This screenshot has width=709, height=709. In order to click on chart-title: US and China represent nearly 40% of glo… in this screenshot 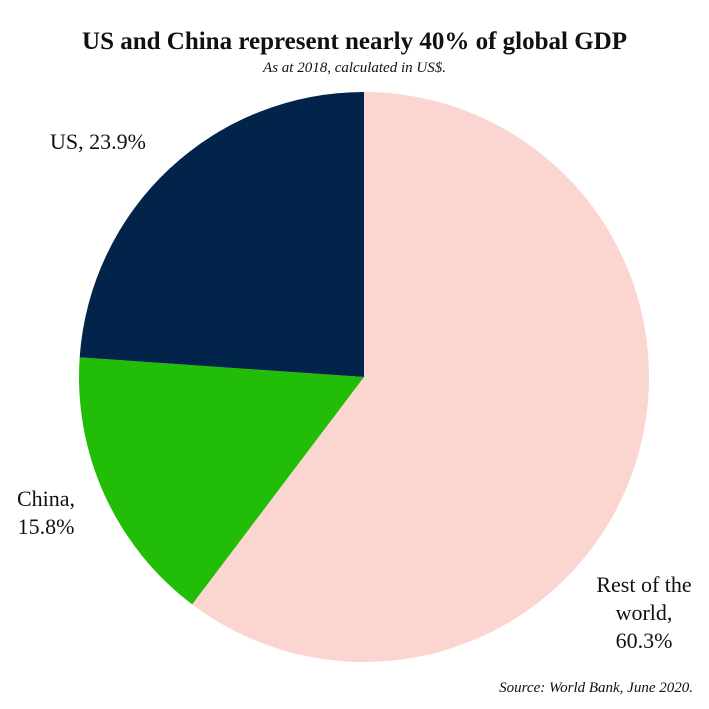, I will do `click(354, 41)`.